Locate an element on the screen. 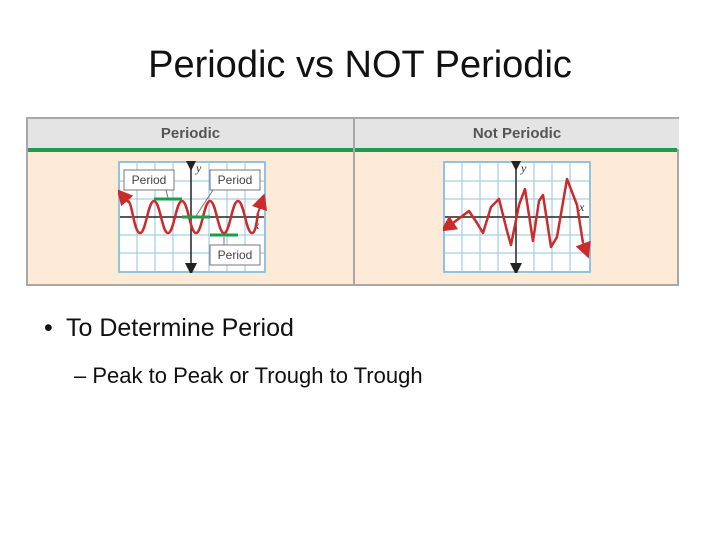  periodic-curve-left-arrow is located at coordinates (126, 197).